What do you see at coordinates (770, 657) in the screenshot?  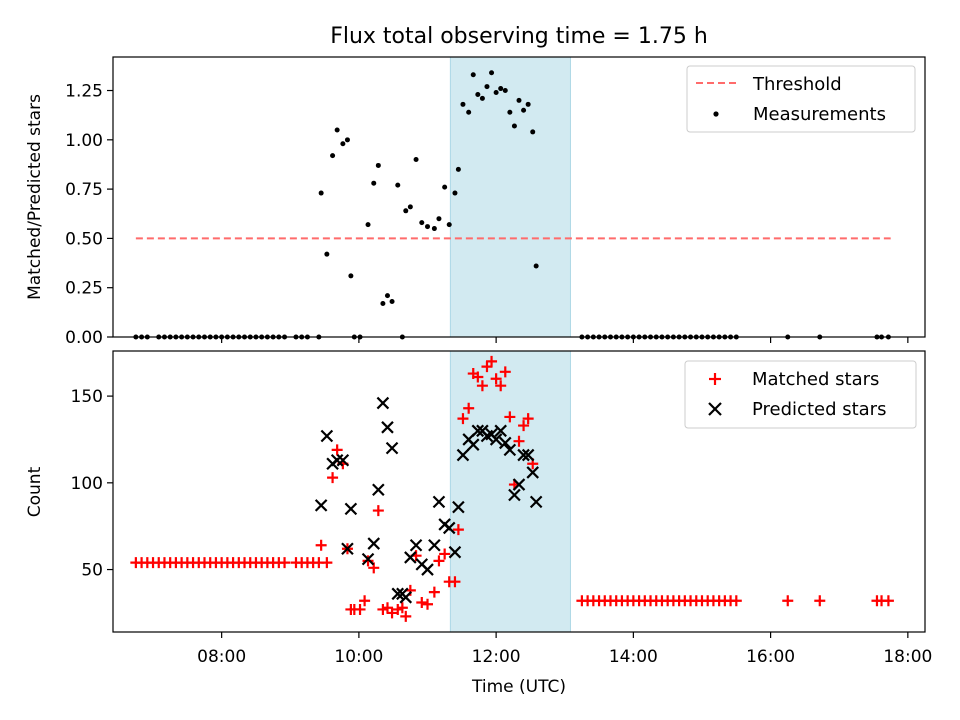 I see `x-tick-label: 16:00` at bounding box center [770, 657].